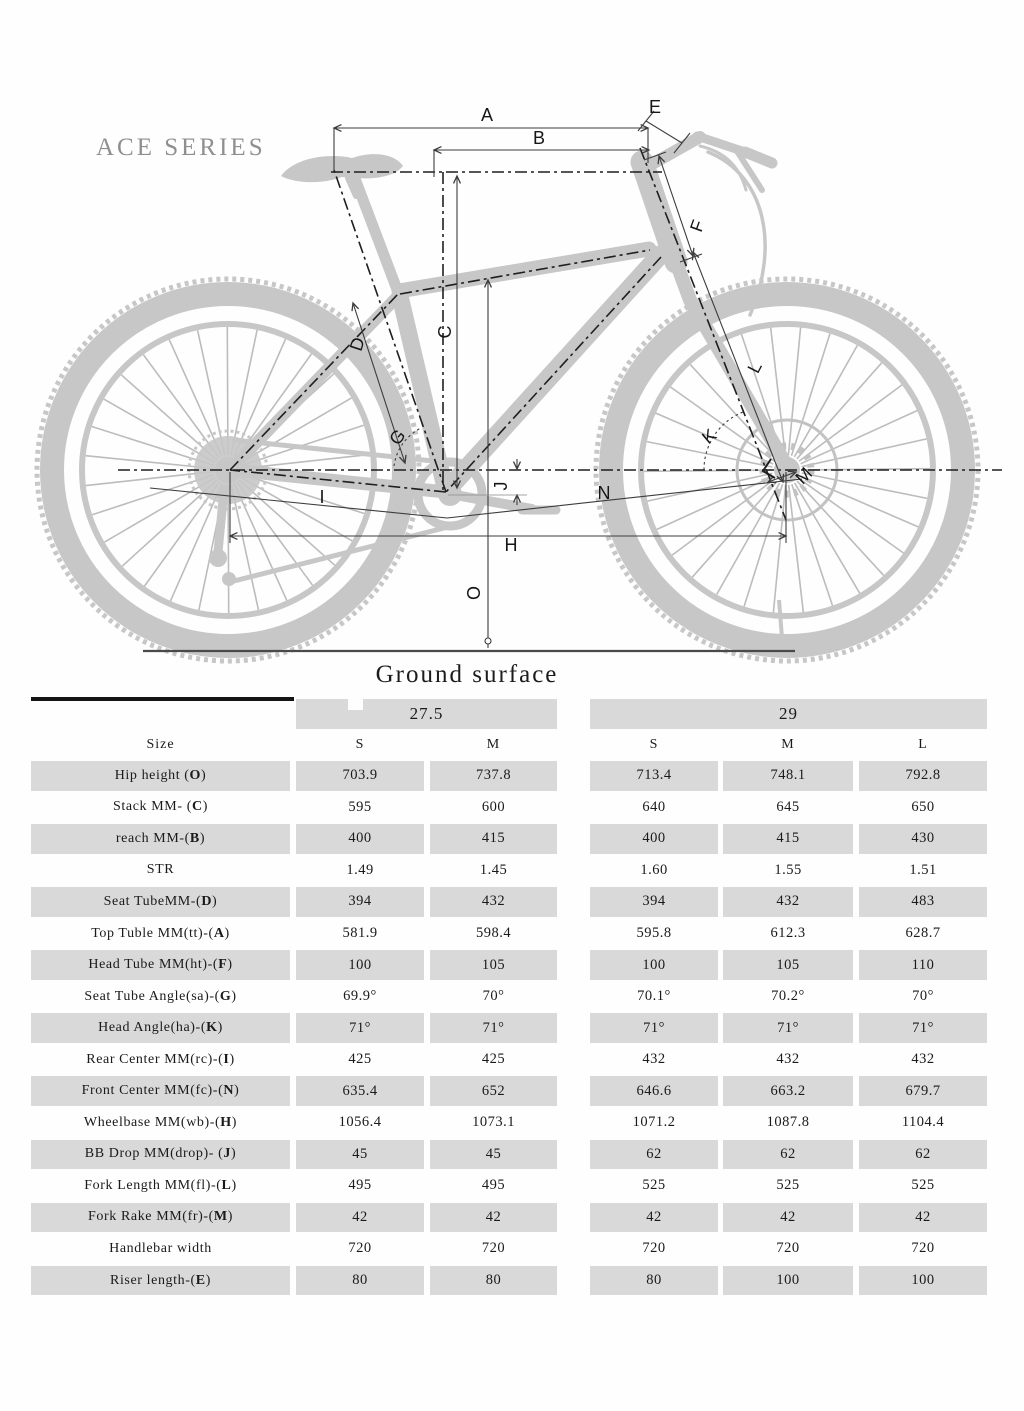  What do you see at coordinates (426, 714) in the screenshot?
I see `wheel-group-header-27-5: 27.5` at bounding box center [426, 714].